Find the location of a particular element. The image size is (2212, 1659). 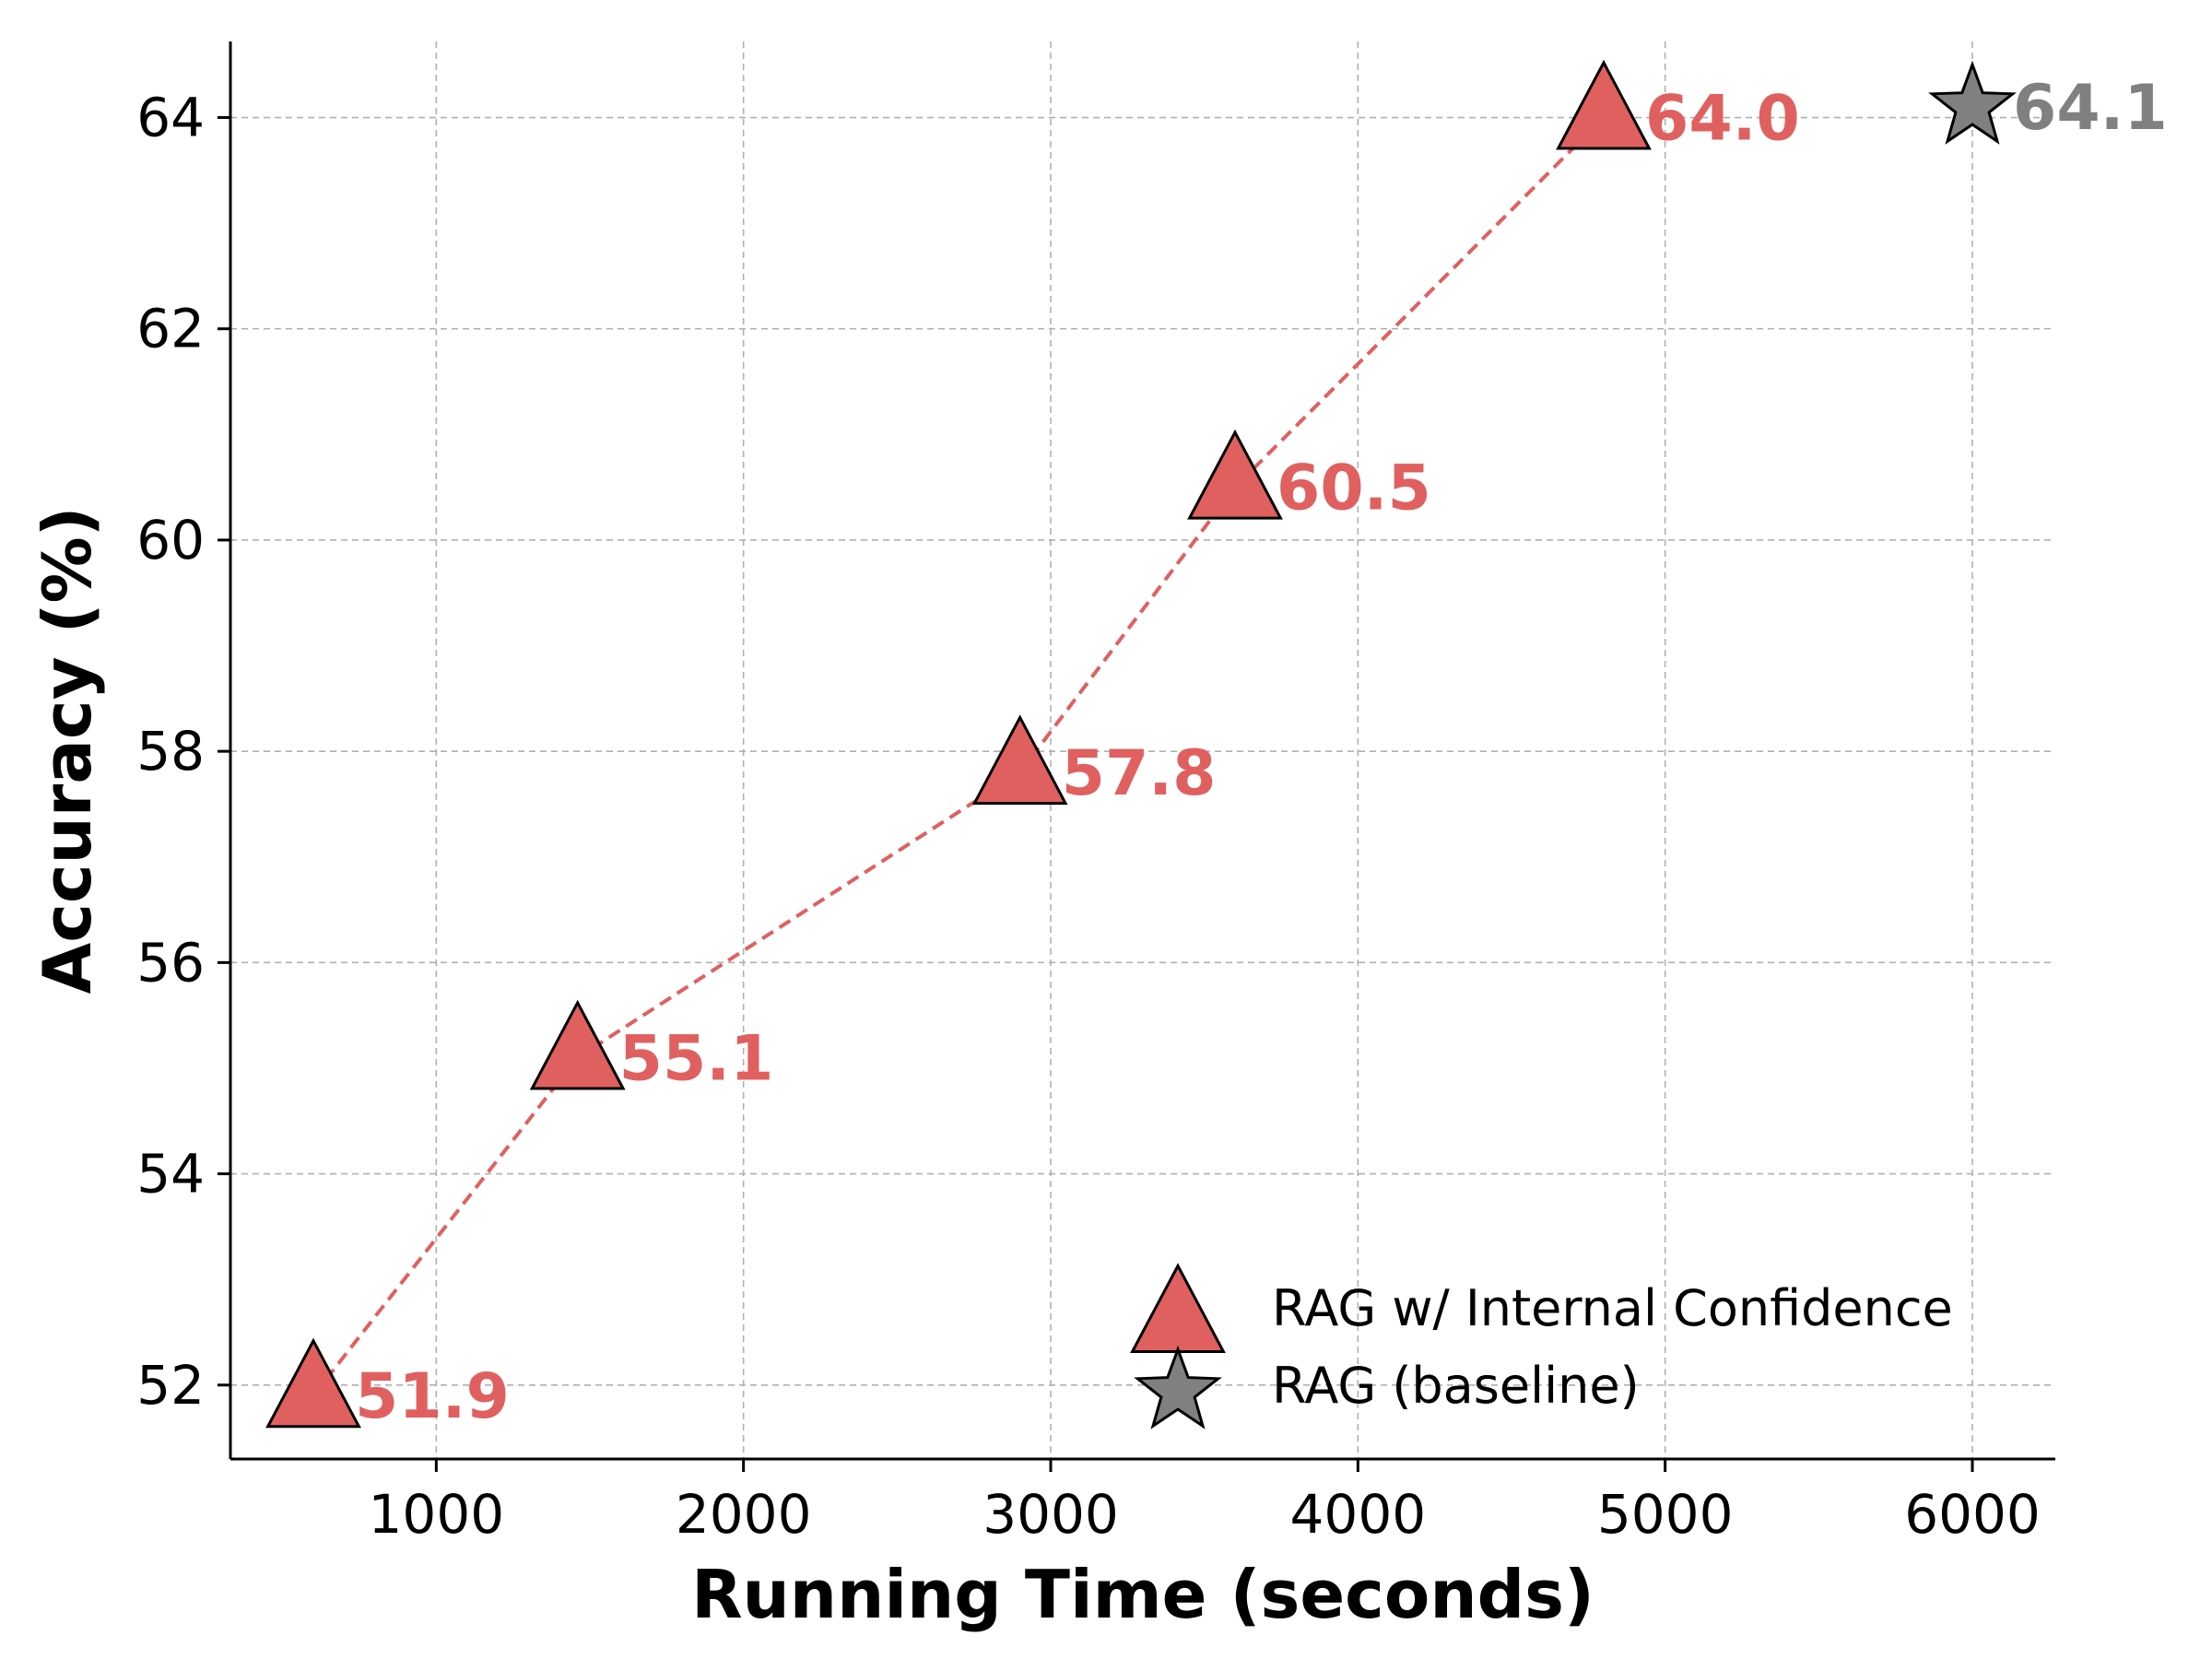

data-label: 64.0 is located at coordinates (1722, 119).